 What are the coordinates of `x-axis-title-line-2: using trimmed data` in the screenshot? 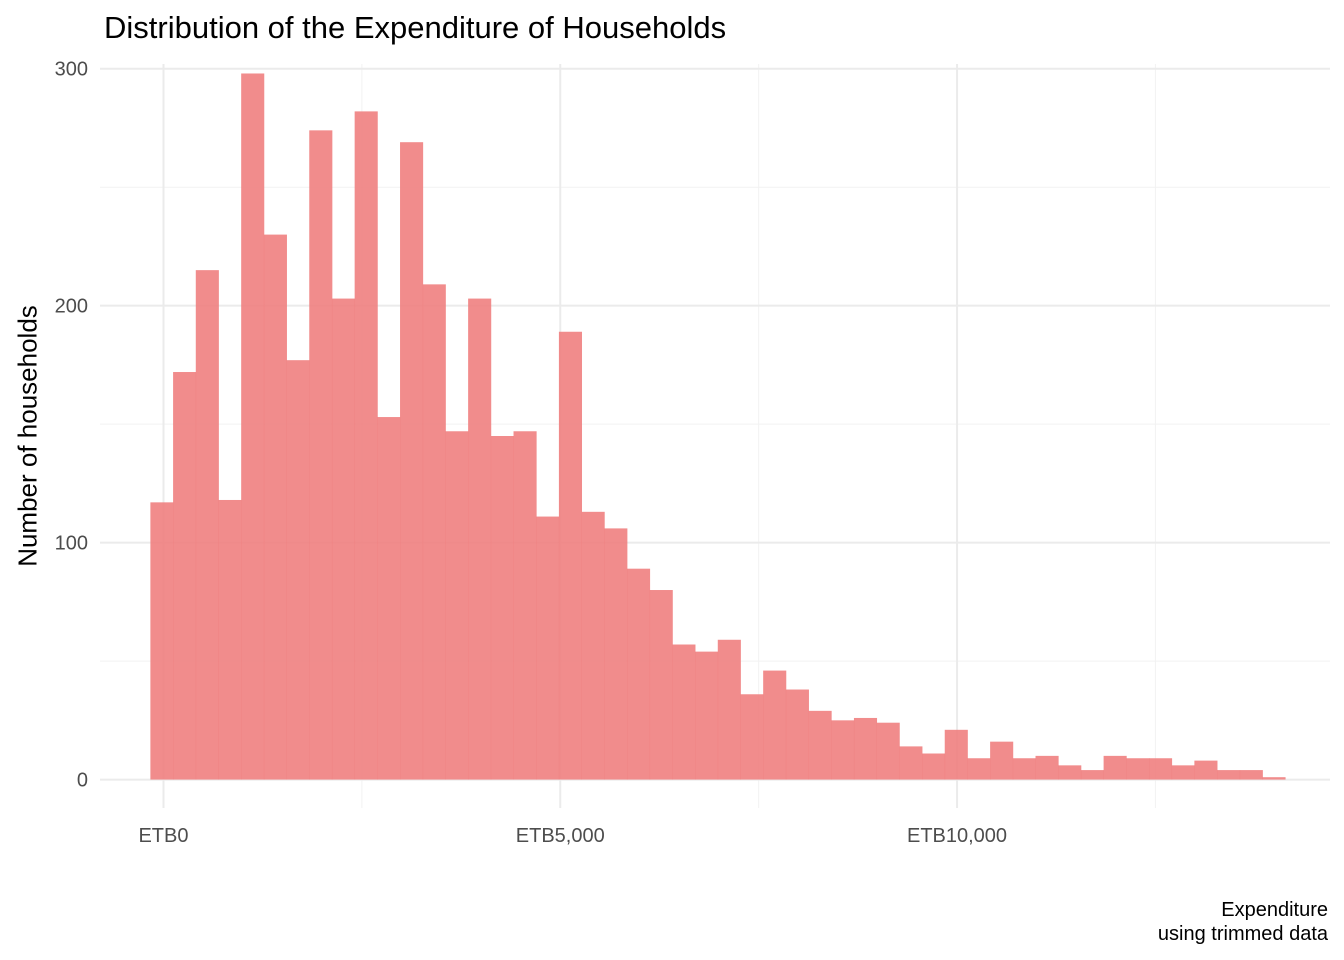 It's located at (1242, 934).